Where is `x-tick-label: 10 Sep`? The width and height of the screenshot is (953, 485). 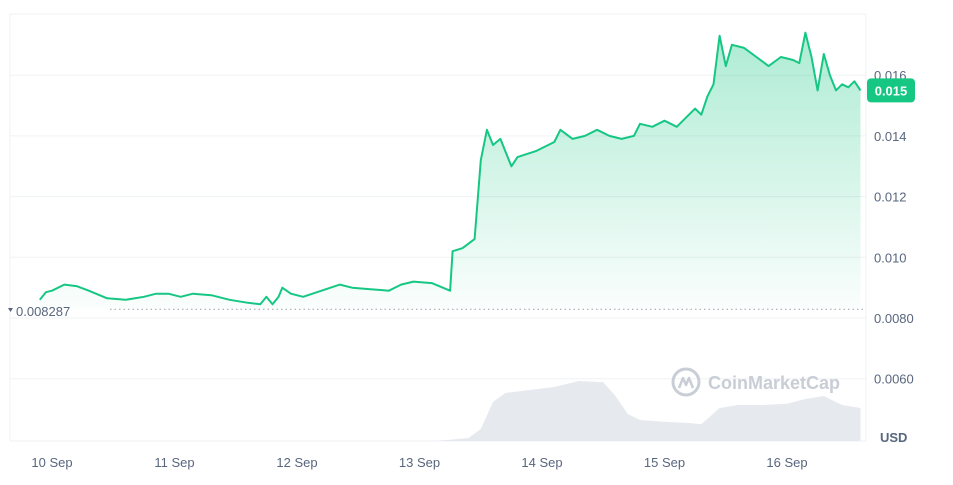 x-tick-label: 10 Sep is located at coordinates (51, 462).